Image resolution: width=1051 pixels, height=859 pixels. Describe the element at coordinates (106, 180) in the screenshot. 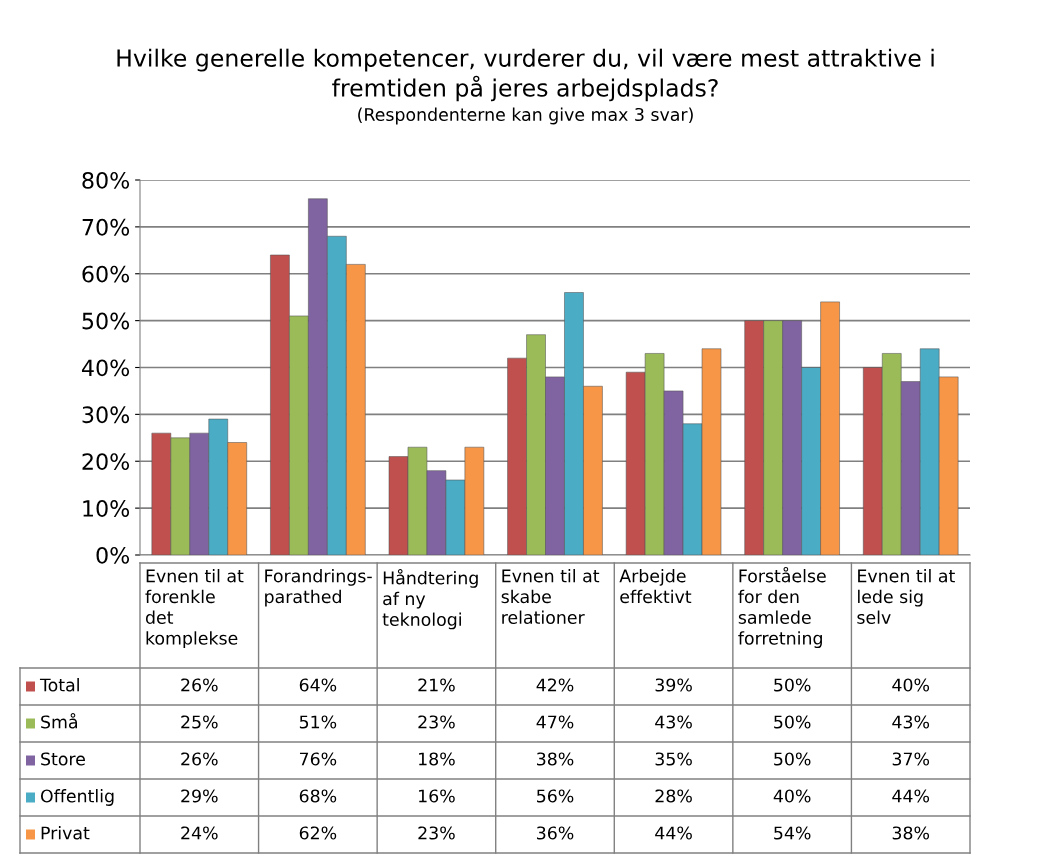

I see `y-tick-label: 80%` at that location.